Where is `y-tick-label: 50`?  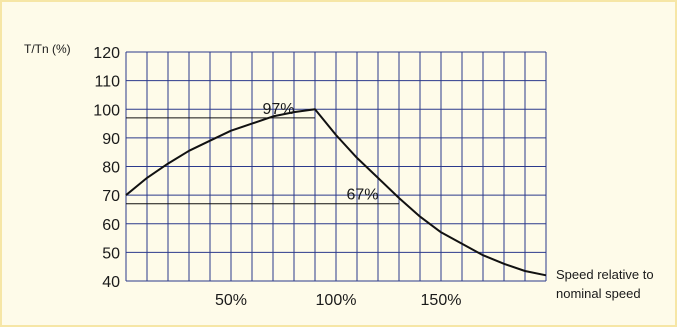
y-tick-label: 50 is located at coordinates (111, 253).